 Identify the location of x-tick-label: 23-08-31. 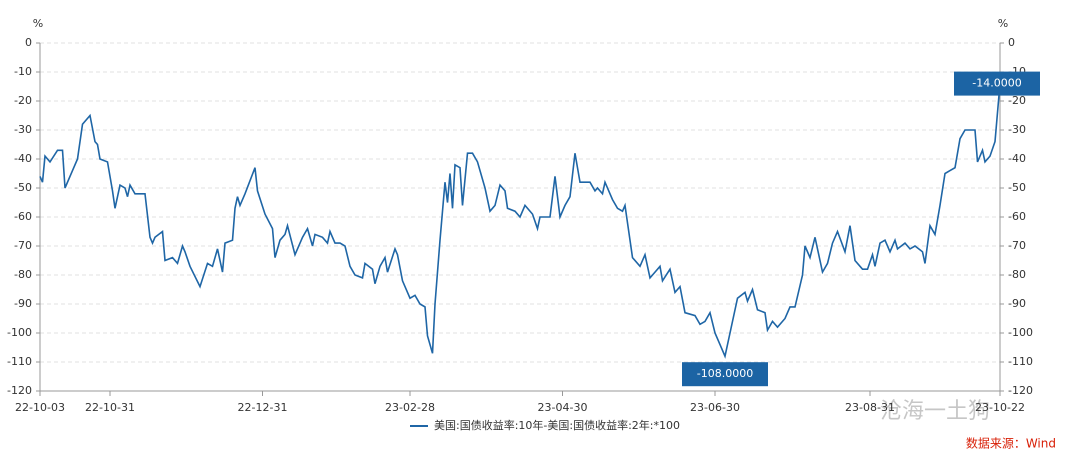
(870, 407).